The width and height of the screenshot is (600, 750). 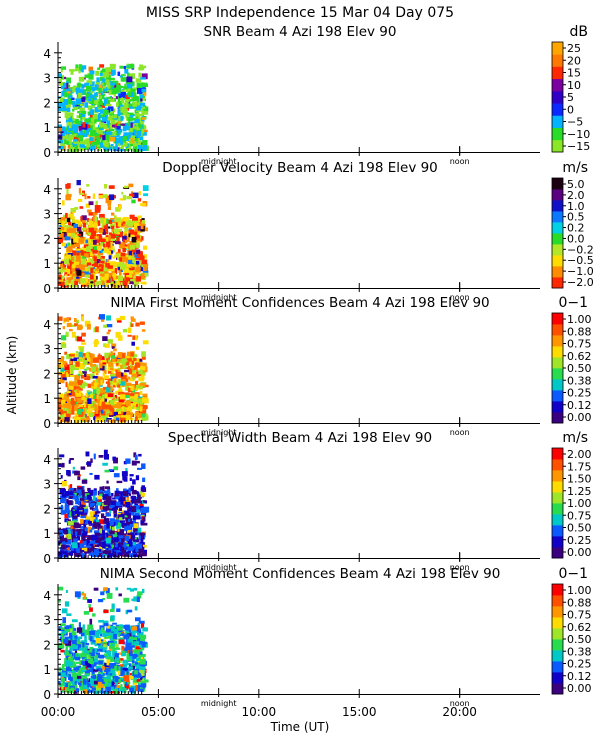 What do you see at coordinates (300, 13) in the screenshot?
I see `figure-title: MISS SRP Independence 15 Mar 04 Day 075` at bounding box center [300, 13].